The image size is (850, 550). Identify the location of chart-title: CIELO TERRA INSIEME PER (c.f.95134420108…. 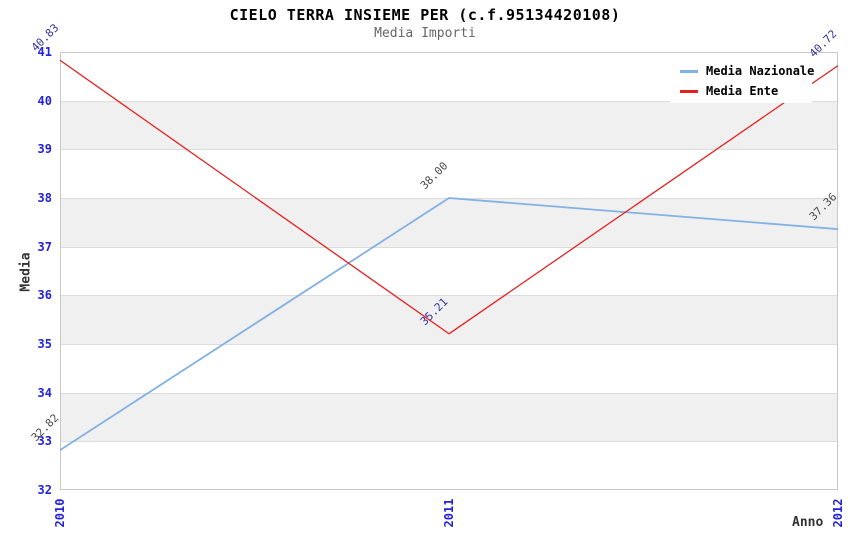
(425, 15).